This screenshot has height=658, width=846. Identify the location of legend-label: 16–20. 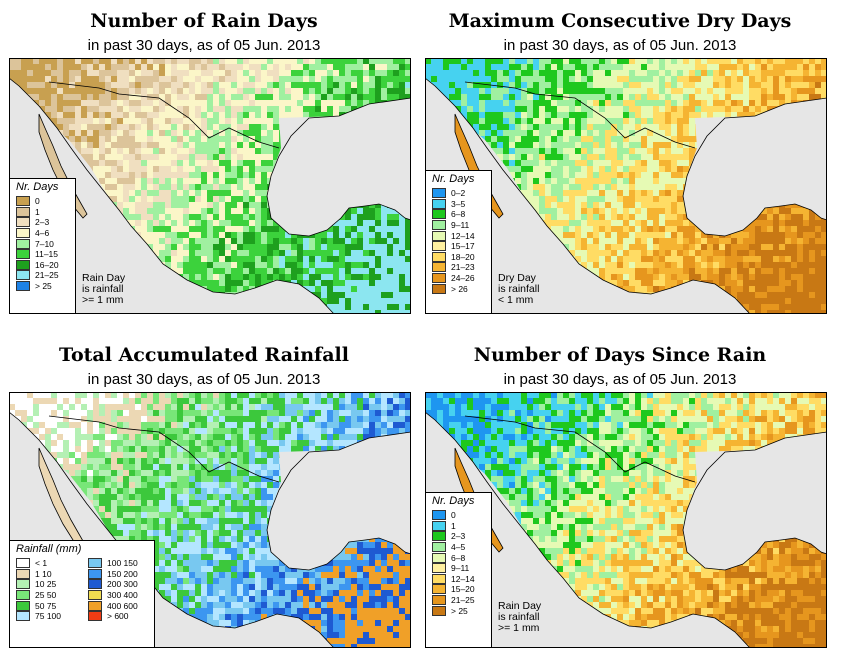
(47, 264).